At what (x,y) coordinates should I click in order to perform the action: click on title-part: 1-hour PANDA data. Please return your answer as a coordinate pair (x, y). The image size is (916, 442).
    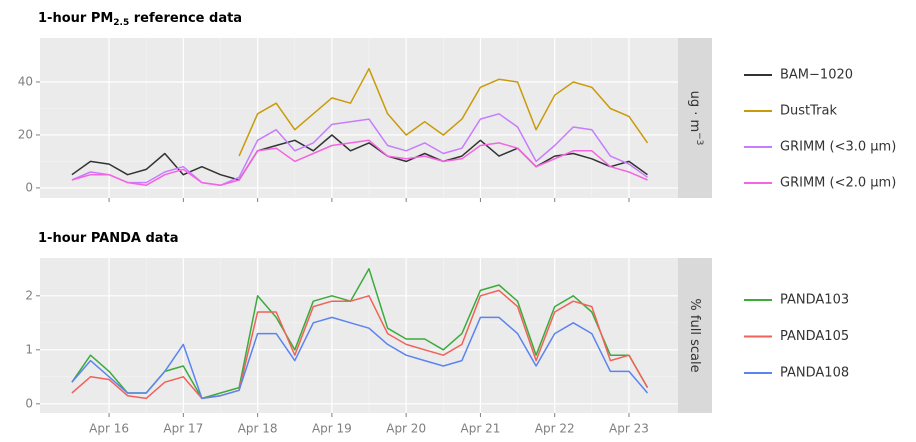
    Looking at the image, I should click on (108, 238).